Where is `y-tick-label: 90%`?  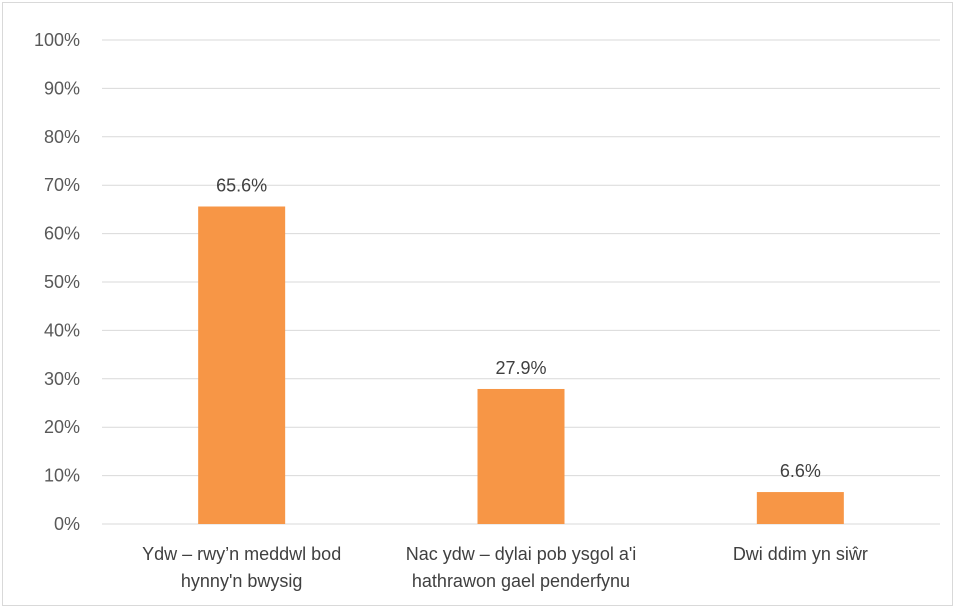 y-tick-label: 90% is located at coordinates (62, 88).